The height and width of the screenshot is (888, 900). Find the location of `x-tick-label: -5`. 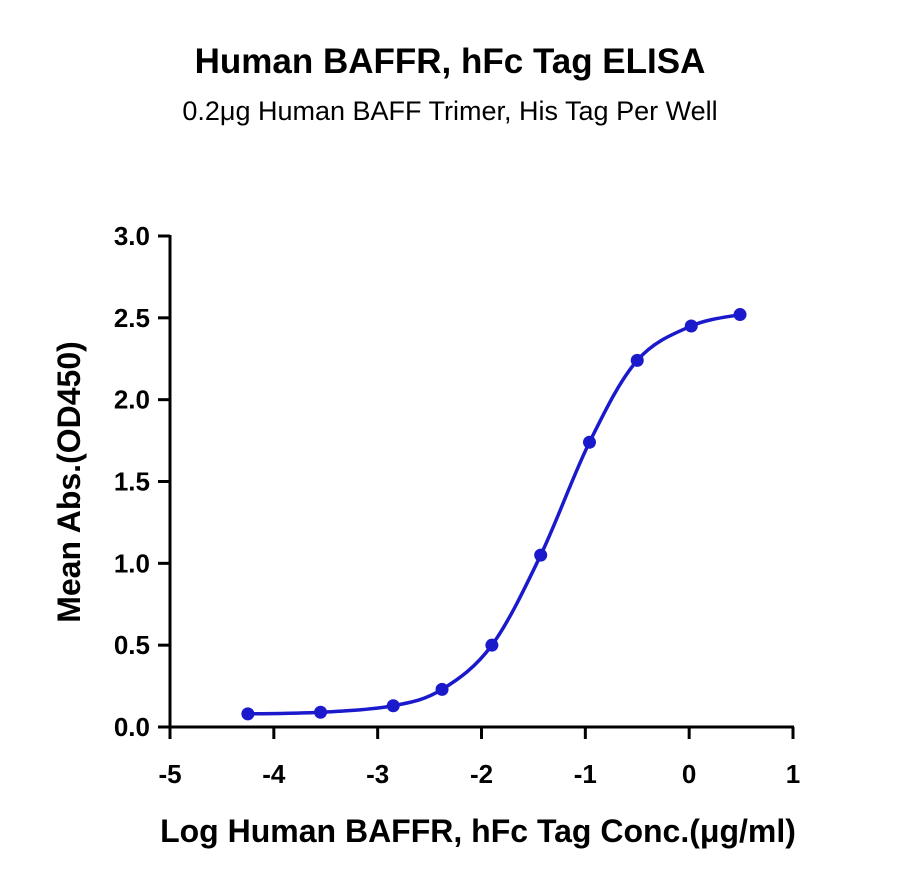

x-tick-label: -5 is located at coordinates (169, 774).